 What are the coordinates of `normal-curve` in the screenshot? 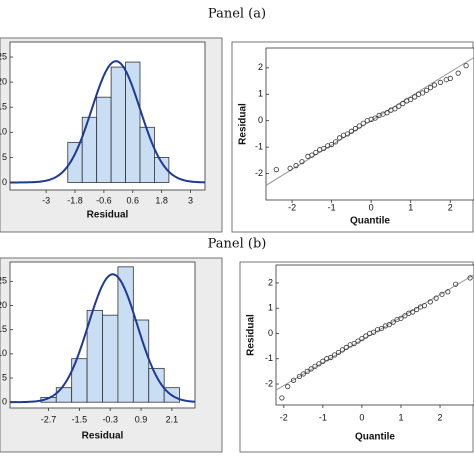 It's located at (107, 122).